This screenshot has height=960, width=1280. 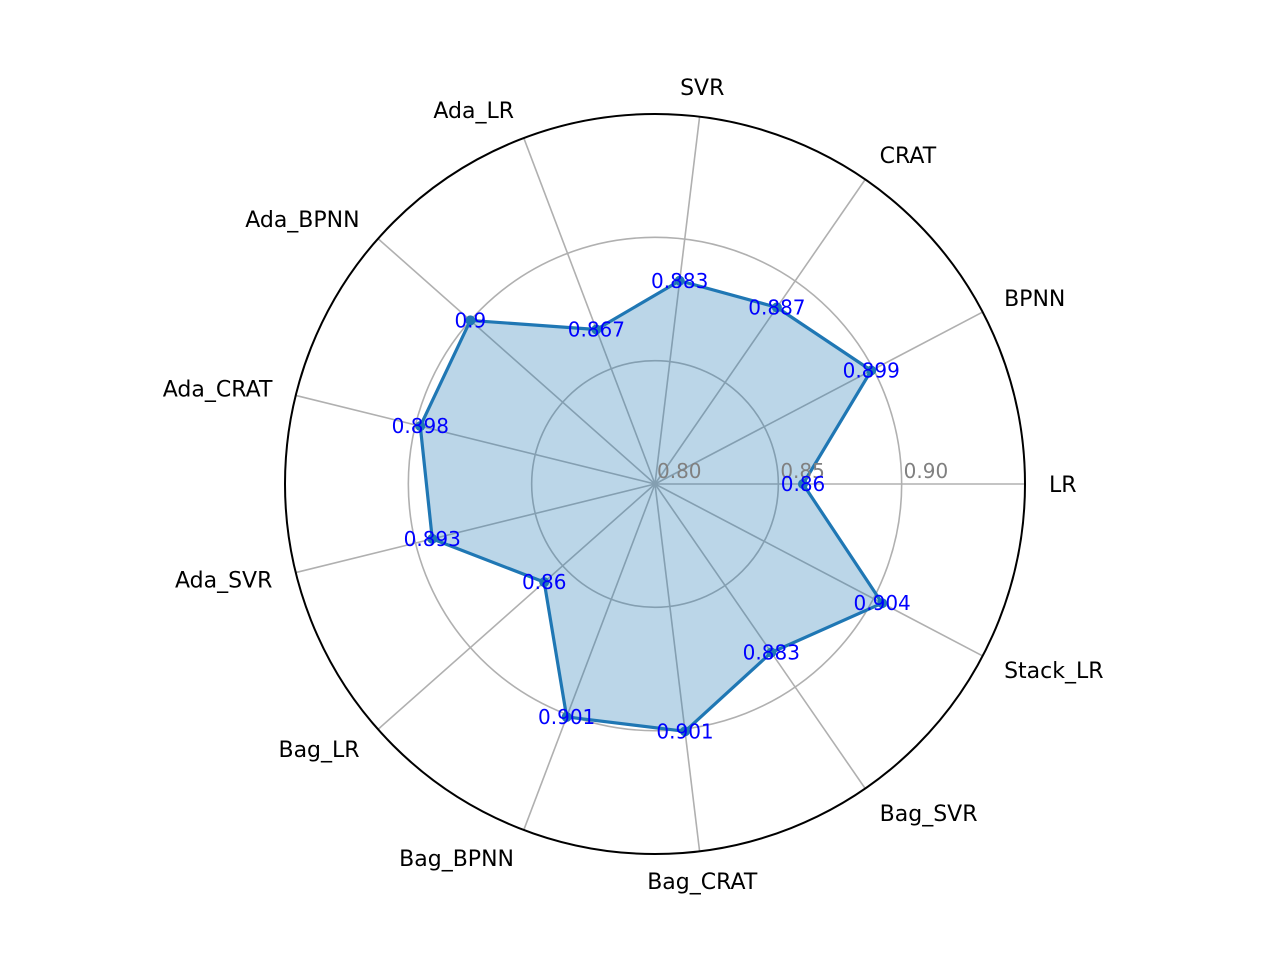 I want to click on value-label-crat: 0.887, so click(x=776, y=307).